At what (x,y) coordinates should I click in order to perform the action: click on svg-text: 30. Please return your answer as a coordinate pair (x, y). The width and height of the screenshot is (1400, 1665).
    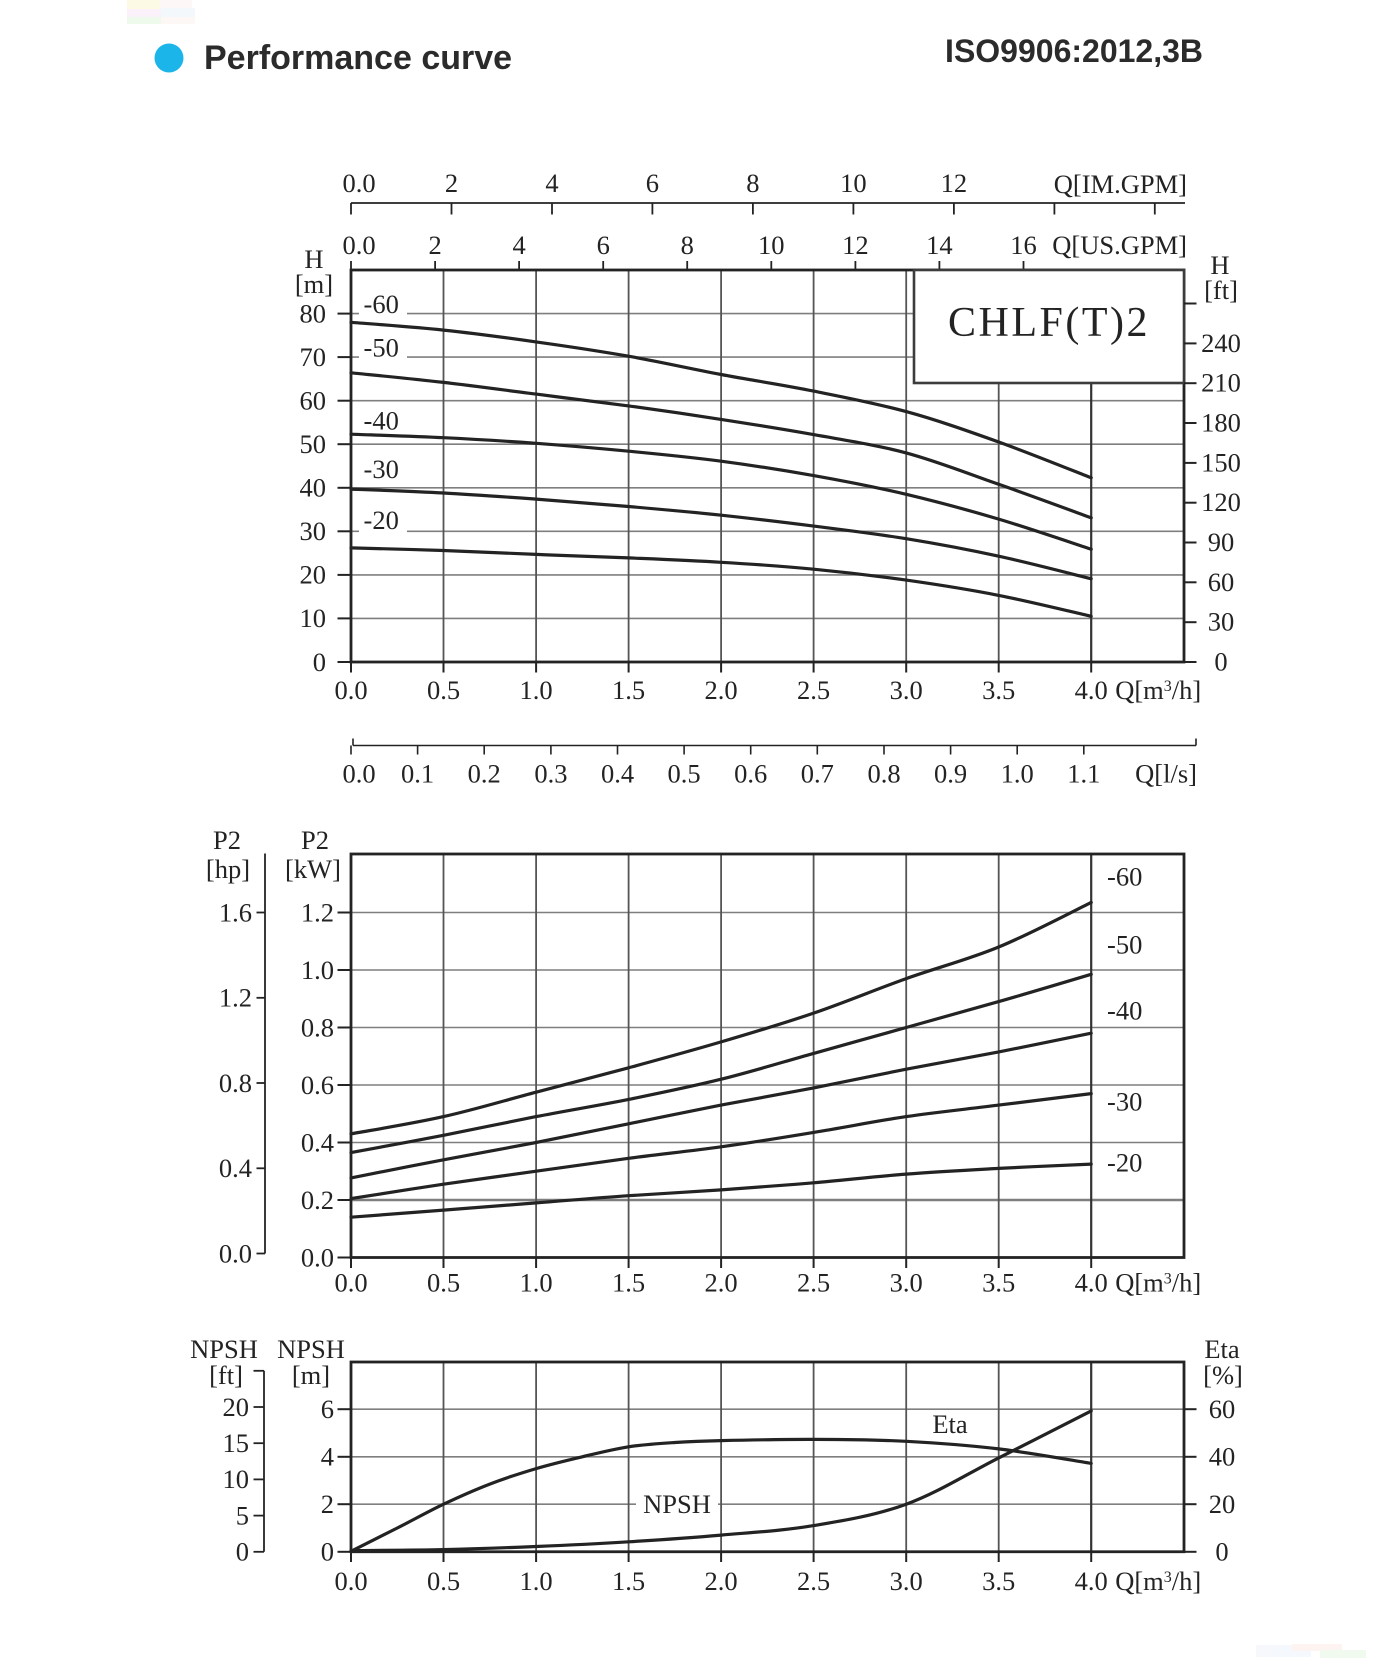
    Looking at the image, I should click on (1221, 622).